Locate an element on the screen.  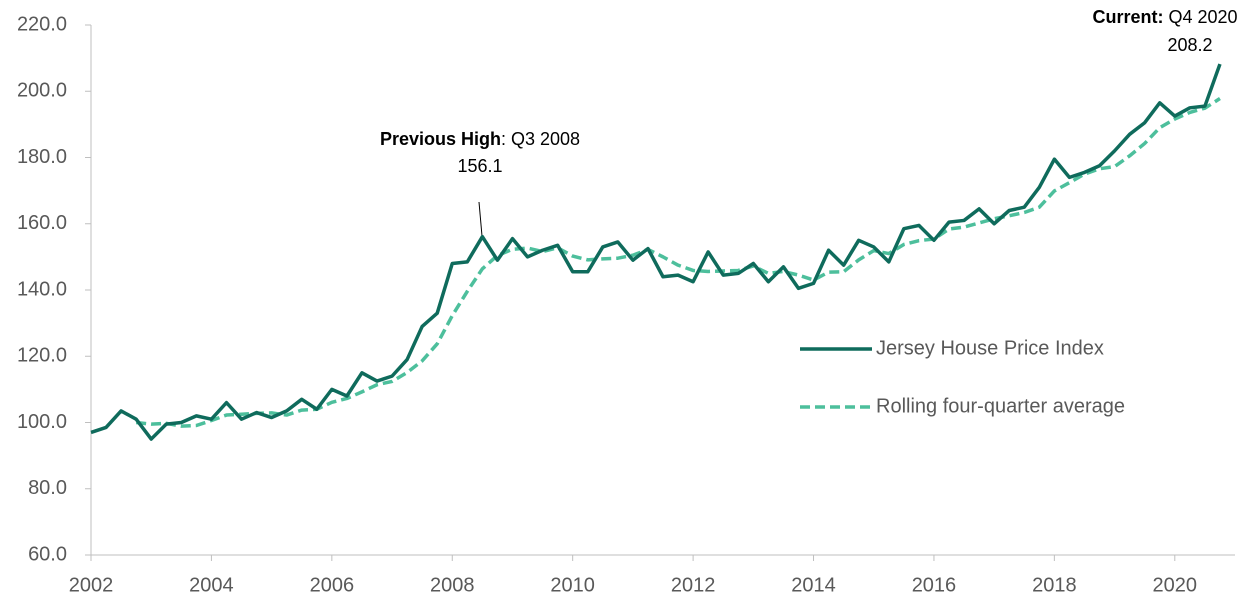
x-tick-label: 2012 is located at coordinates (693, 585).